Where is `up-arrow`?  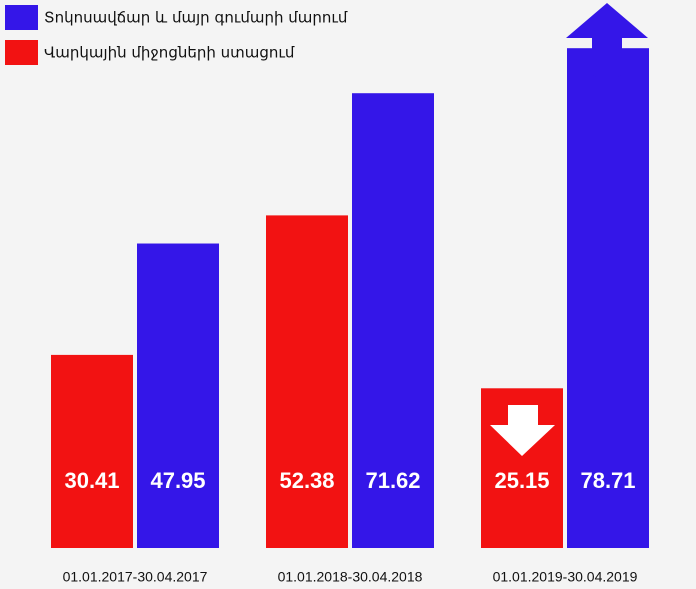
up-arrow is located at coordinates (607, 41).